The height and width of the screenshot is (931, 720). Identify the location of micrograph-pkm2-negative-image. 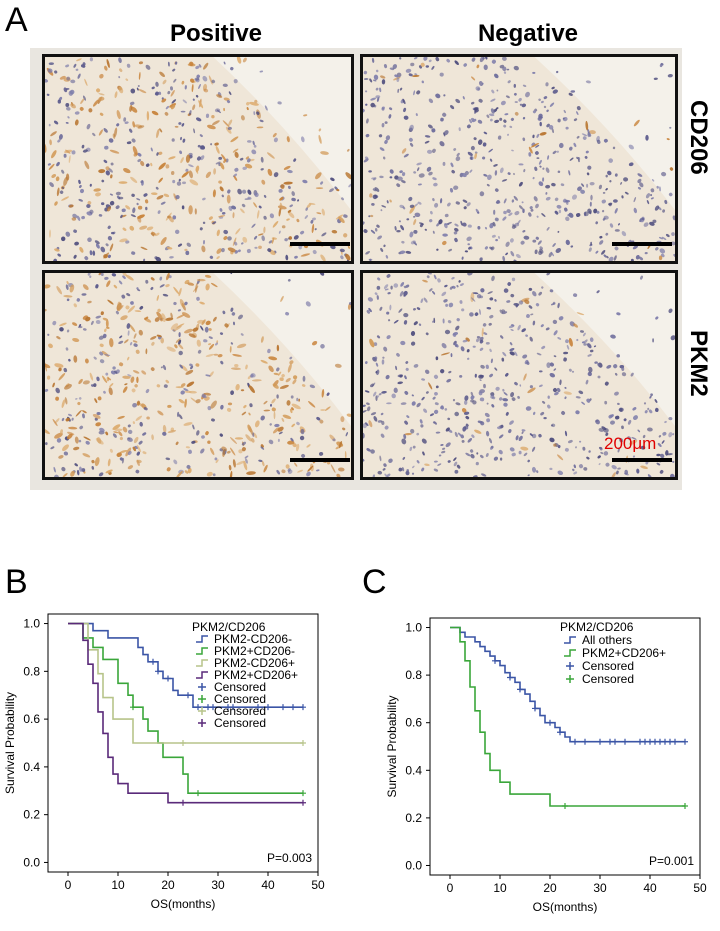
(519, 375).